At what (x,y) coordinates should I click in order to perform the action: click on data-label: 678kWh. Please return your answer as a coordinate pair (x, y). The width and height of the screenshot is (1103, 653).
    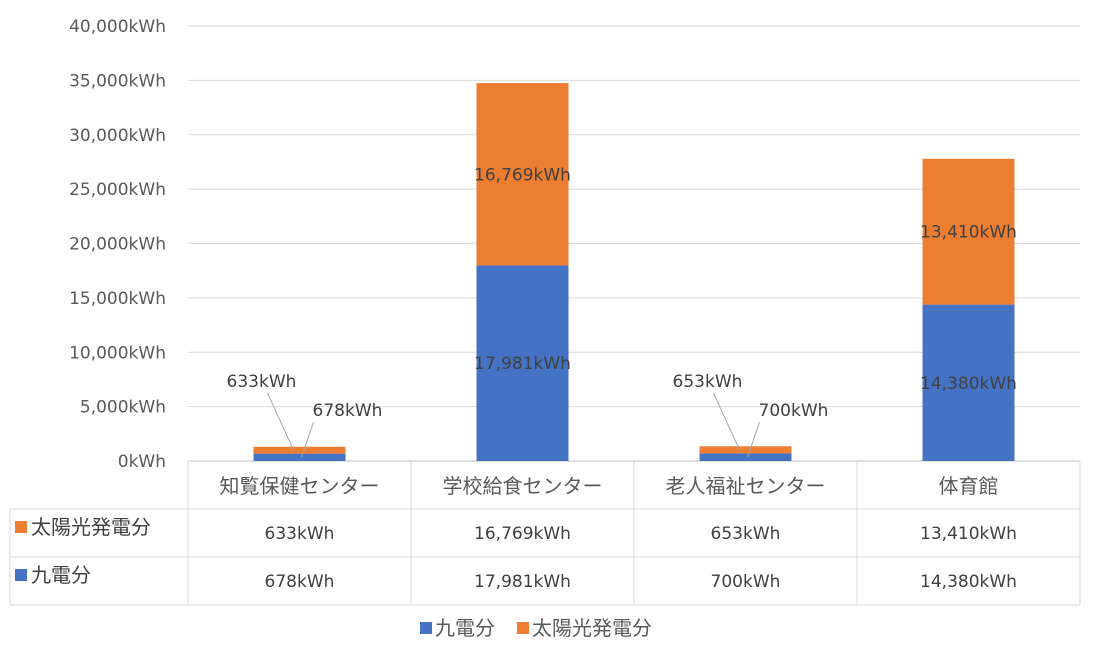
    Looking at the image, I should click on (348, 411).